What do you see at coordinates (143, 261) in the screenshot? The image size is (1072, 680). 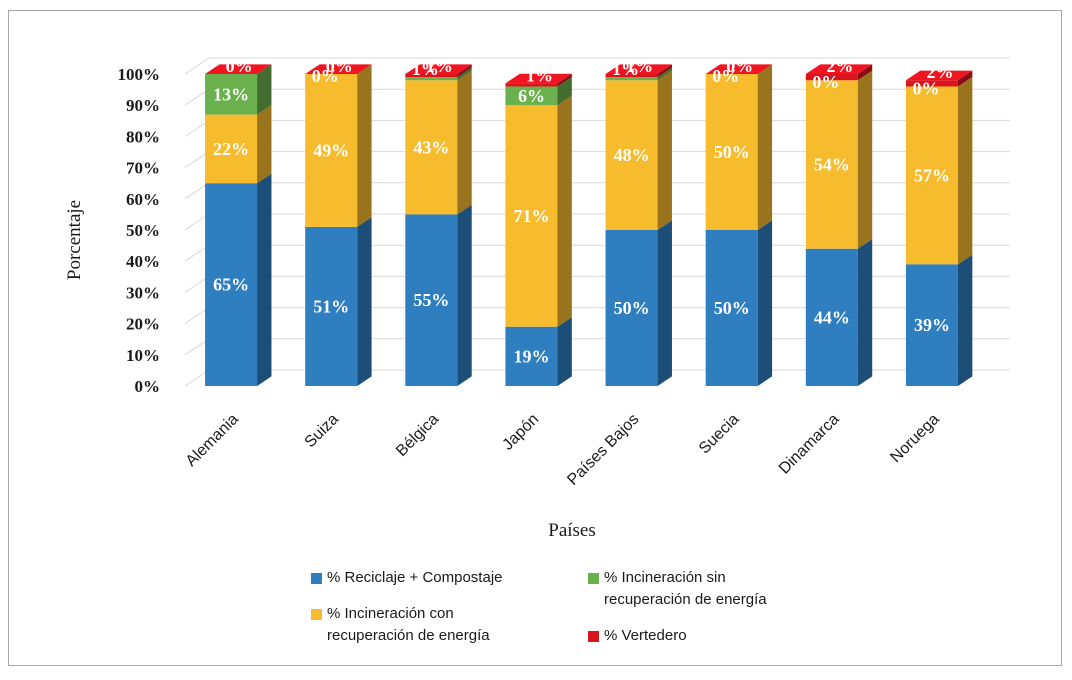 I see `y-tick-label: 40%` at bounding box center [143, 261].